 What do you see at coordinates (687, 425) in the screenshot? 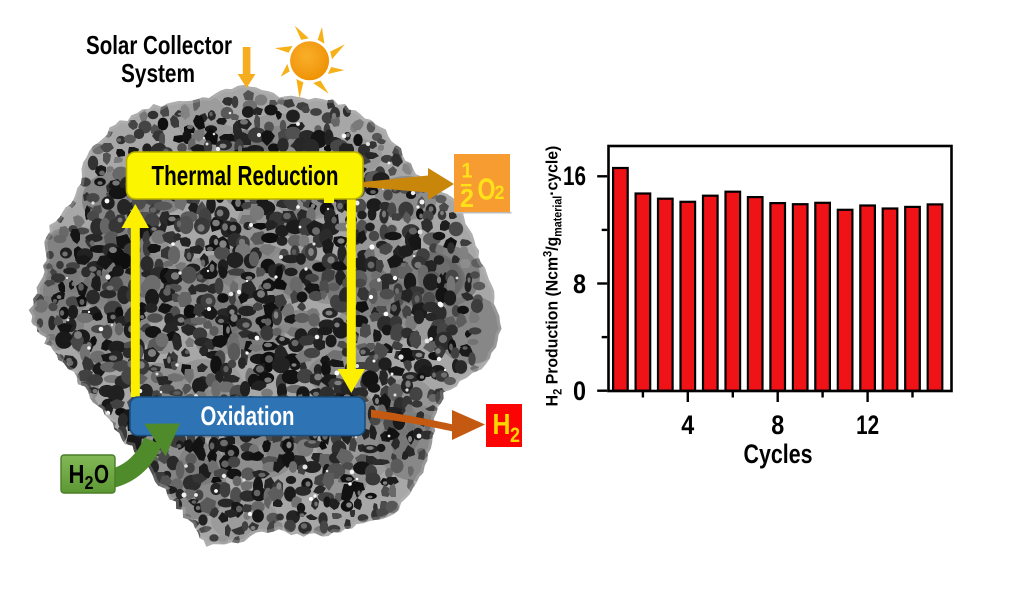
I see `svg-text: 4` at bounding box center [687, 425].